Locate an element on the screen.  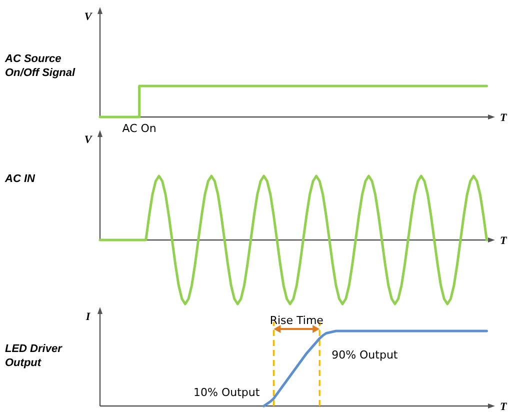
text: Rise Time is located at coordinates (297, 320).